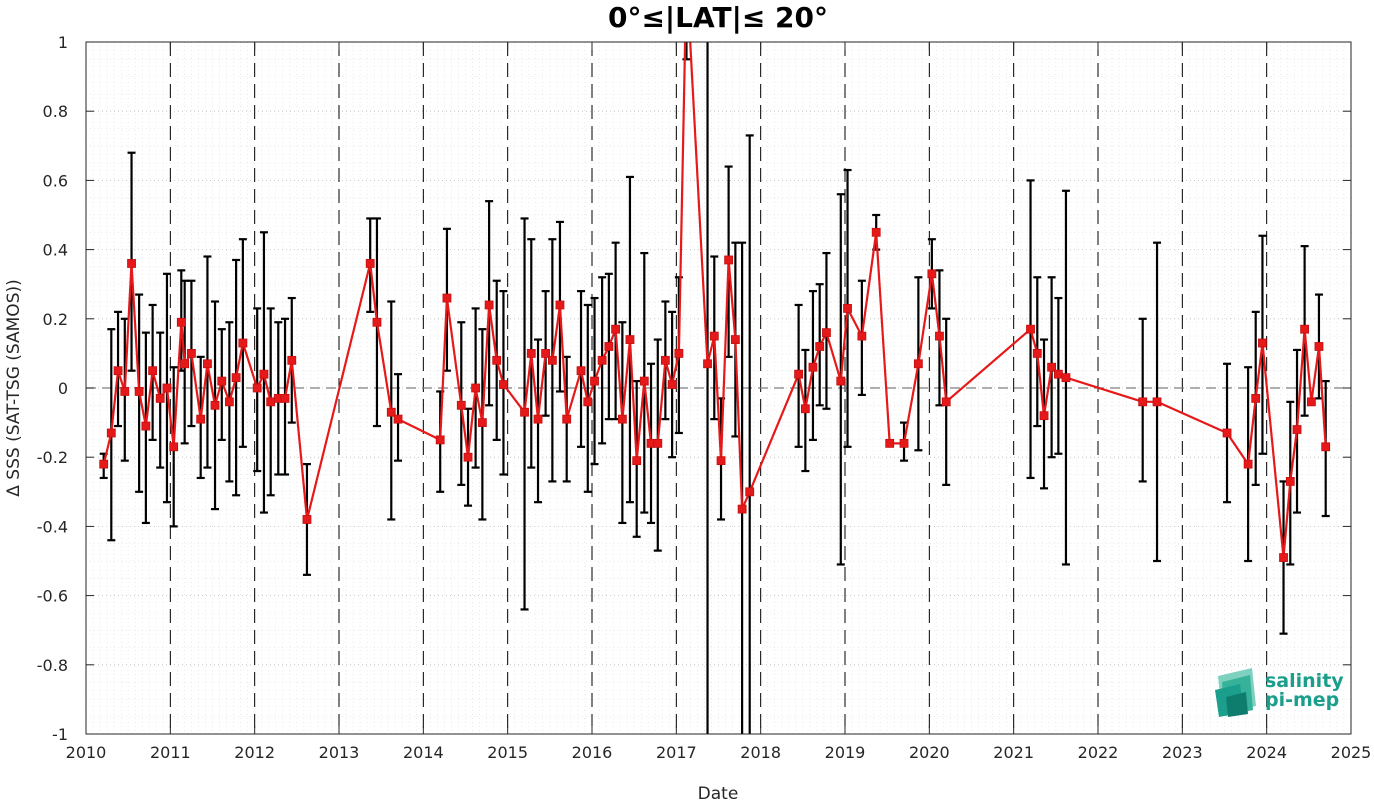 The image size is (1374, 801). What do you see at coordinates (55, 319) in the screenshot?
I see `y-tick-label: 0.2` at bounding box center [55, 319].